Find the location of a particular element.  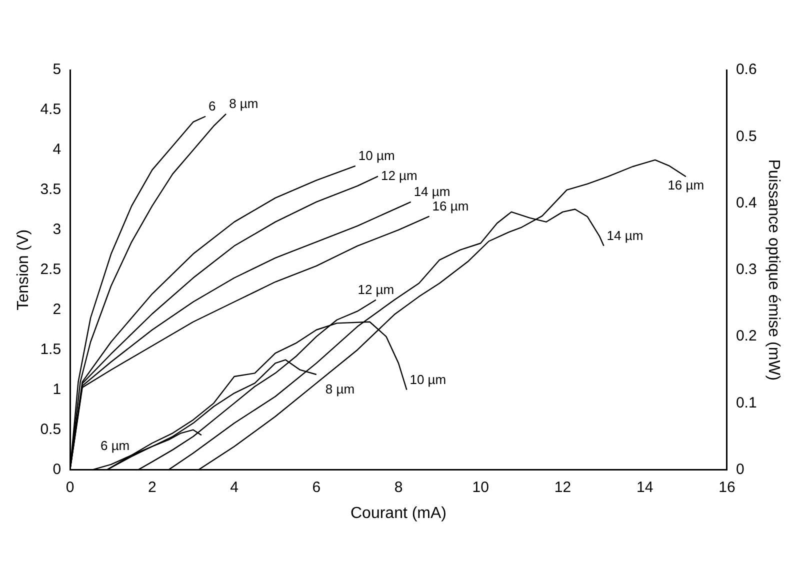

y-tick-label: 1 is located at coordinates (57, 389).